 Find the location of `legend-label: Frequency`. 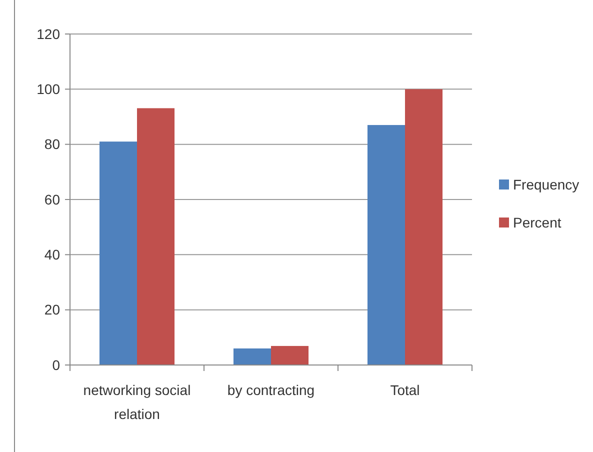

legend-label: Frequency is located at coordinates (546, 184).